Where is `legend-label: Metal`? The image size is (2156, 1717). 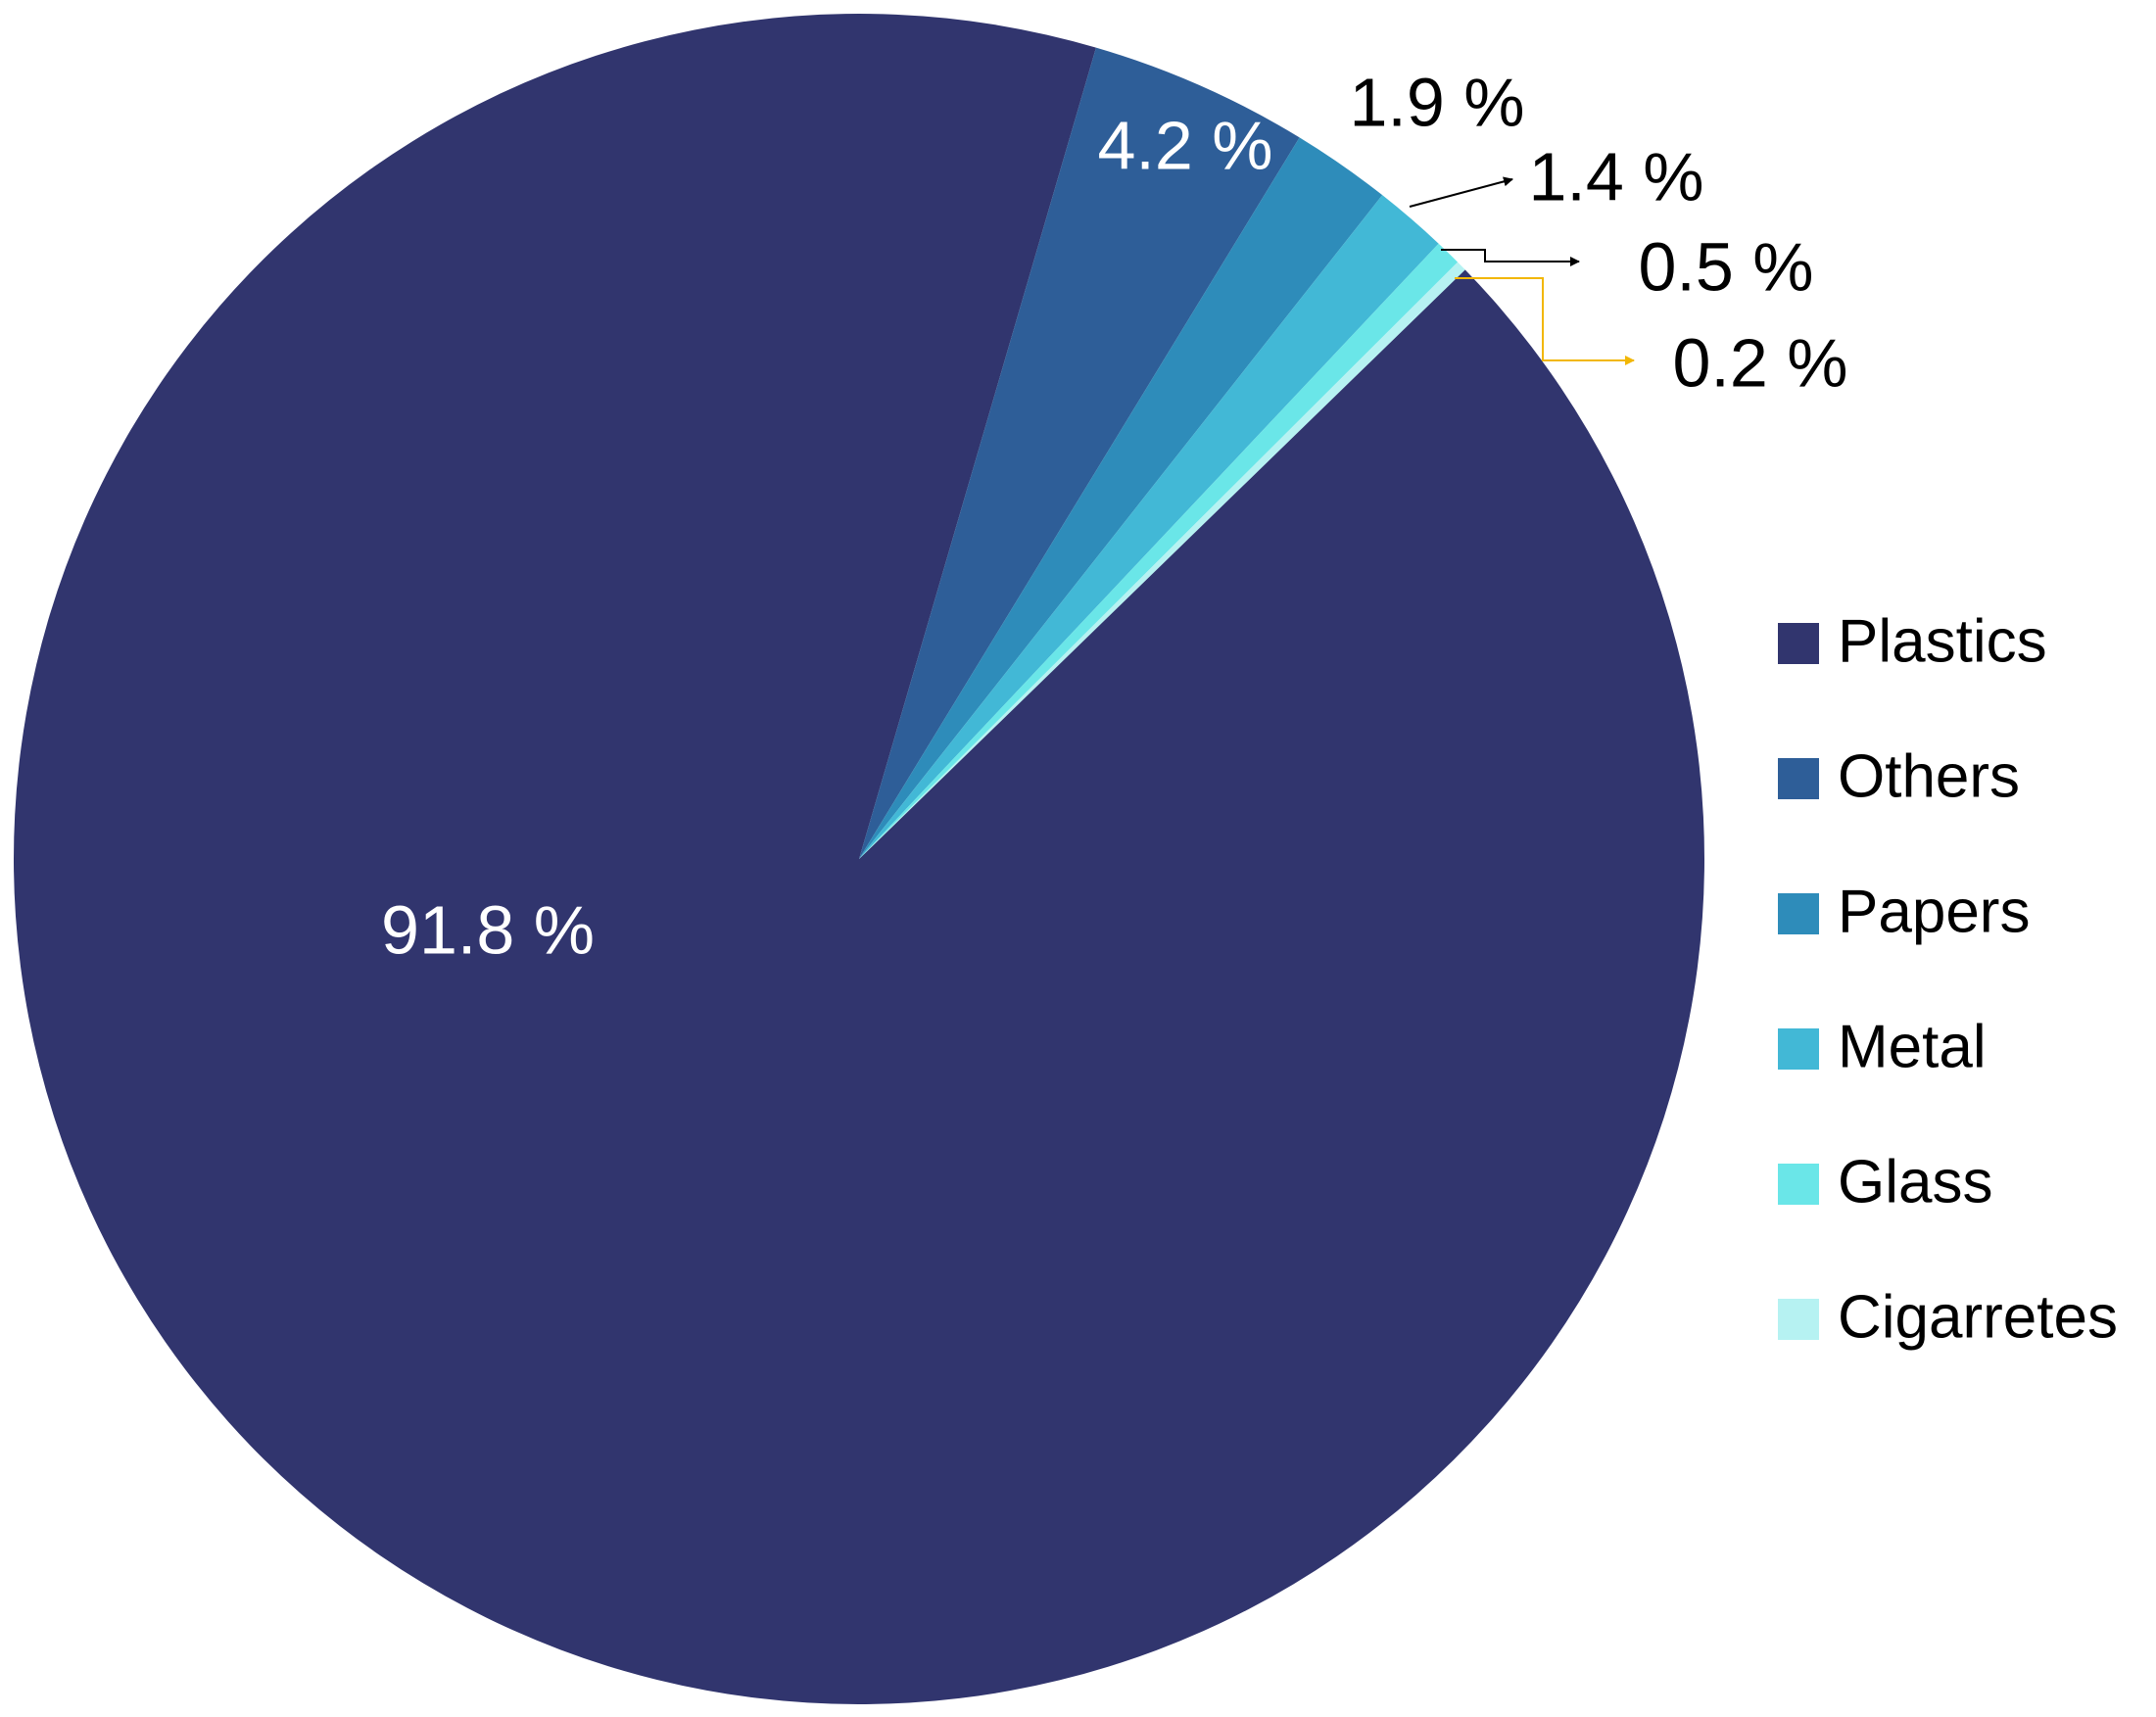
legend-label: Metal is located at coordinates (1912, 1047).